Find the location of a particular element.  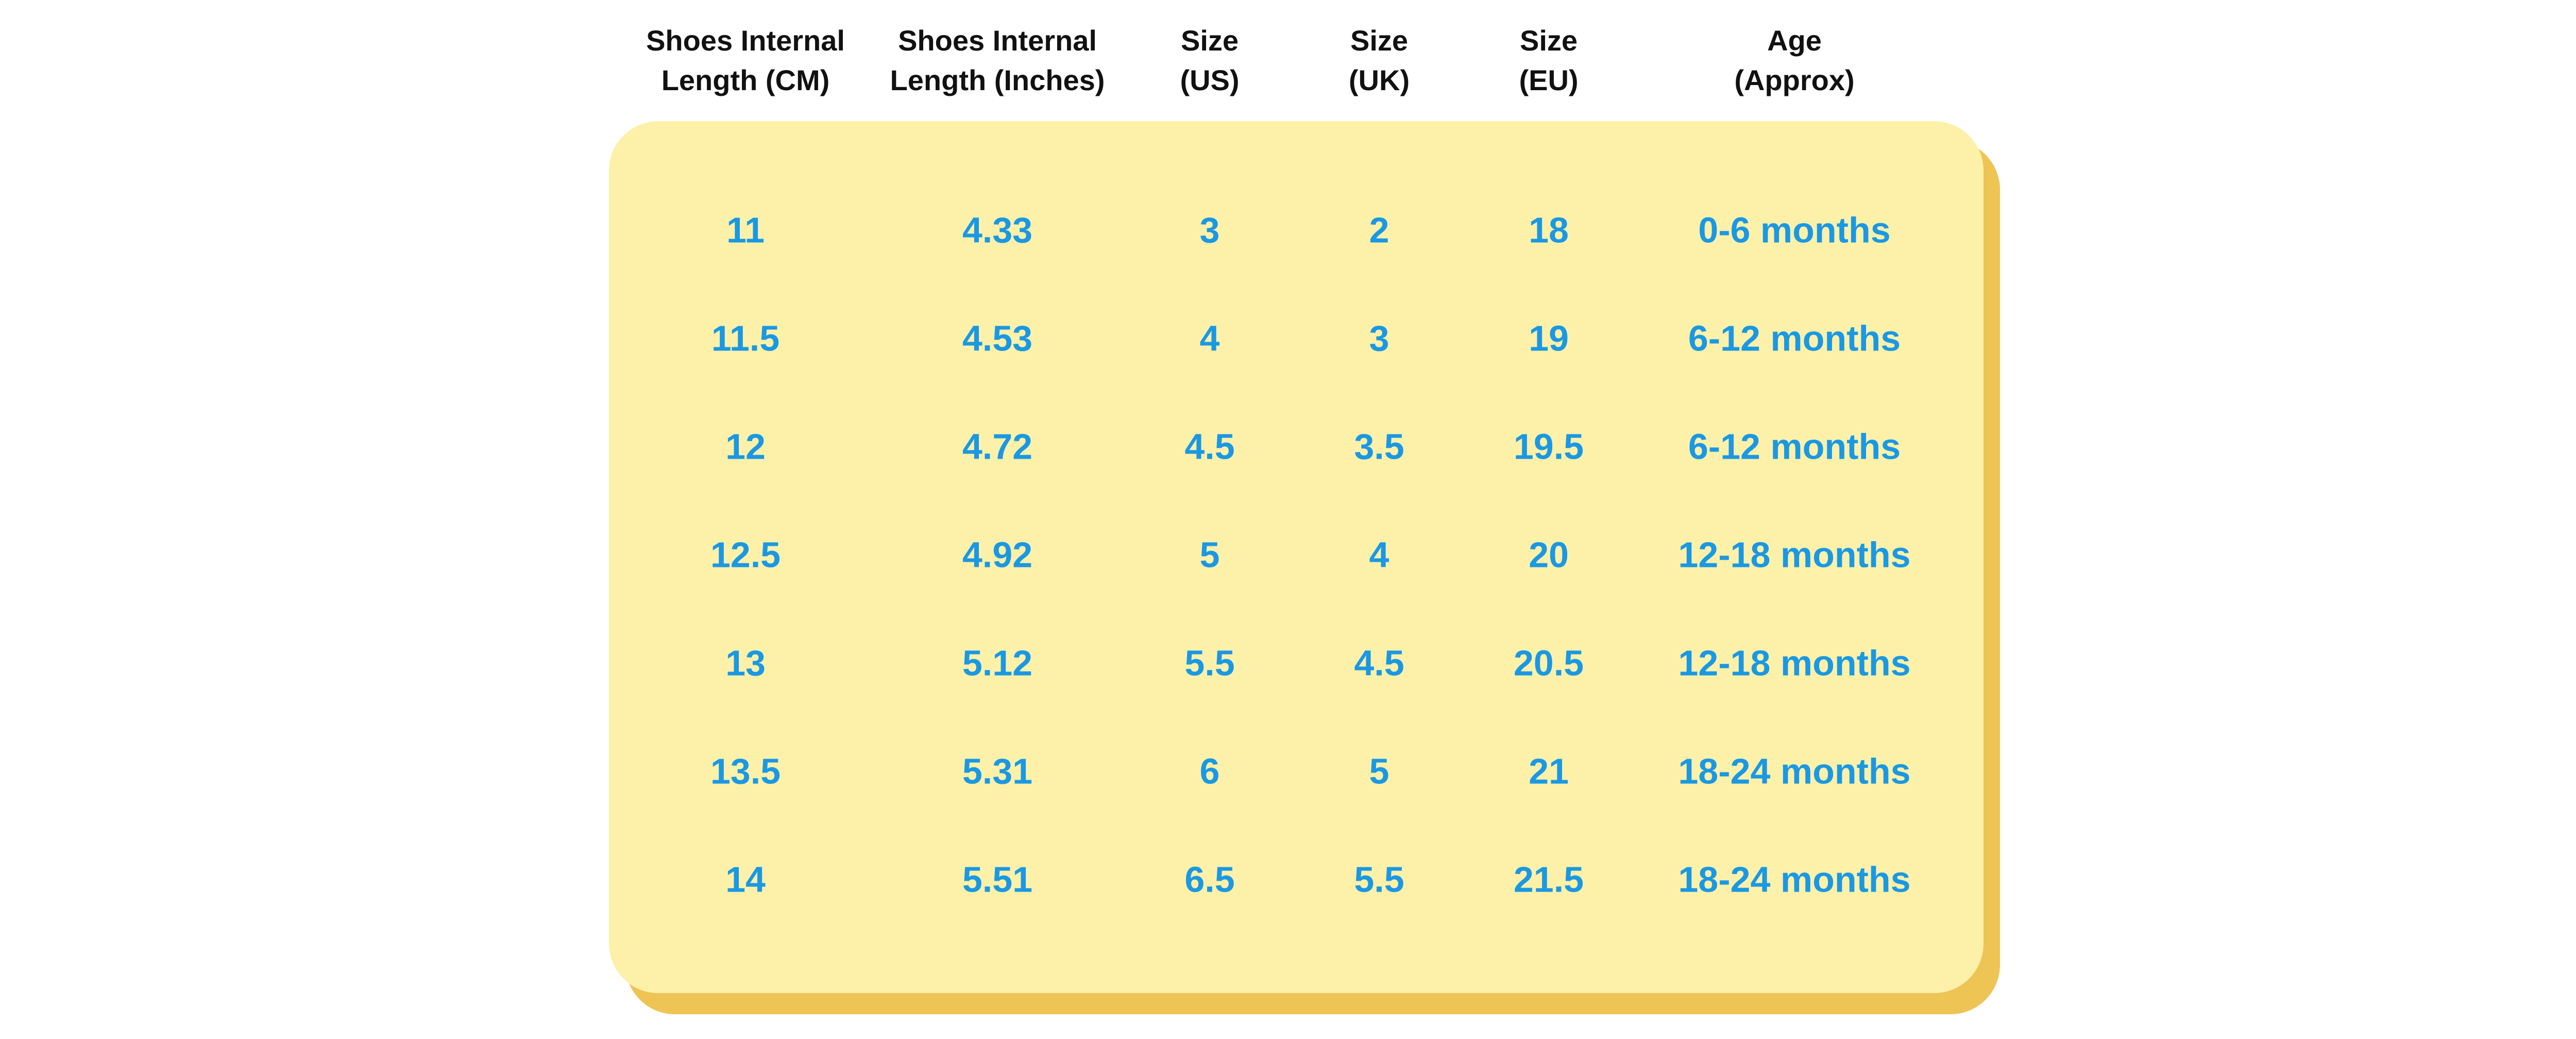

cell: 3.5 is located at coordinates (1379, 446).